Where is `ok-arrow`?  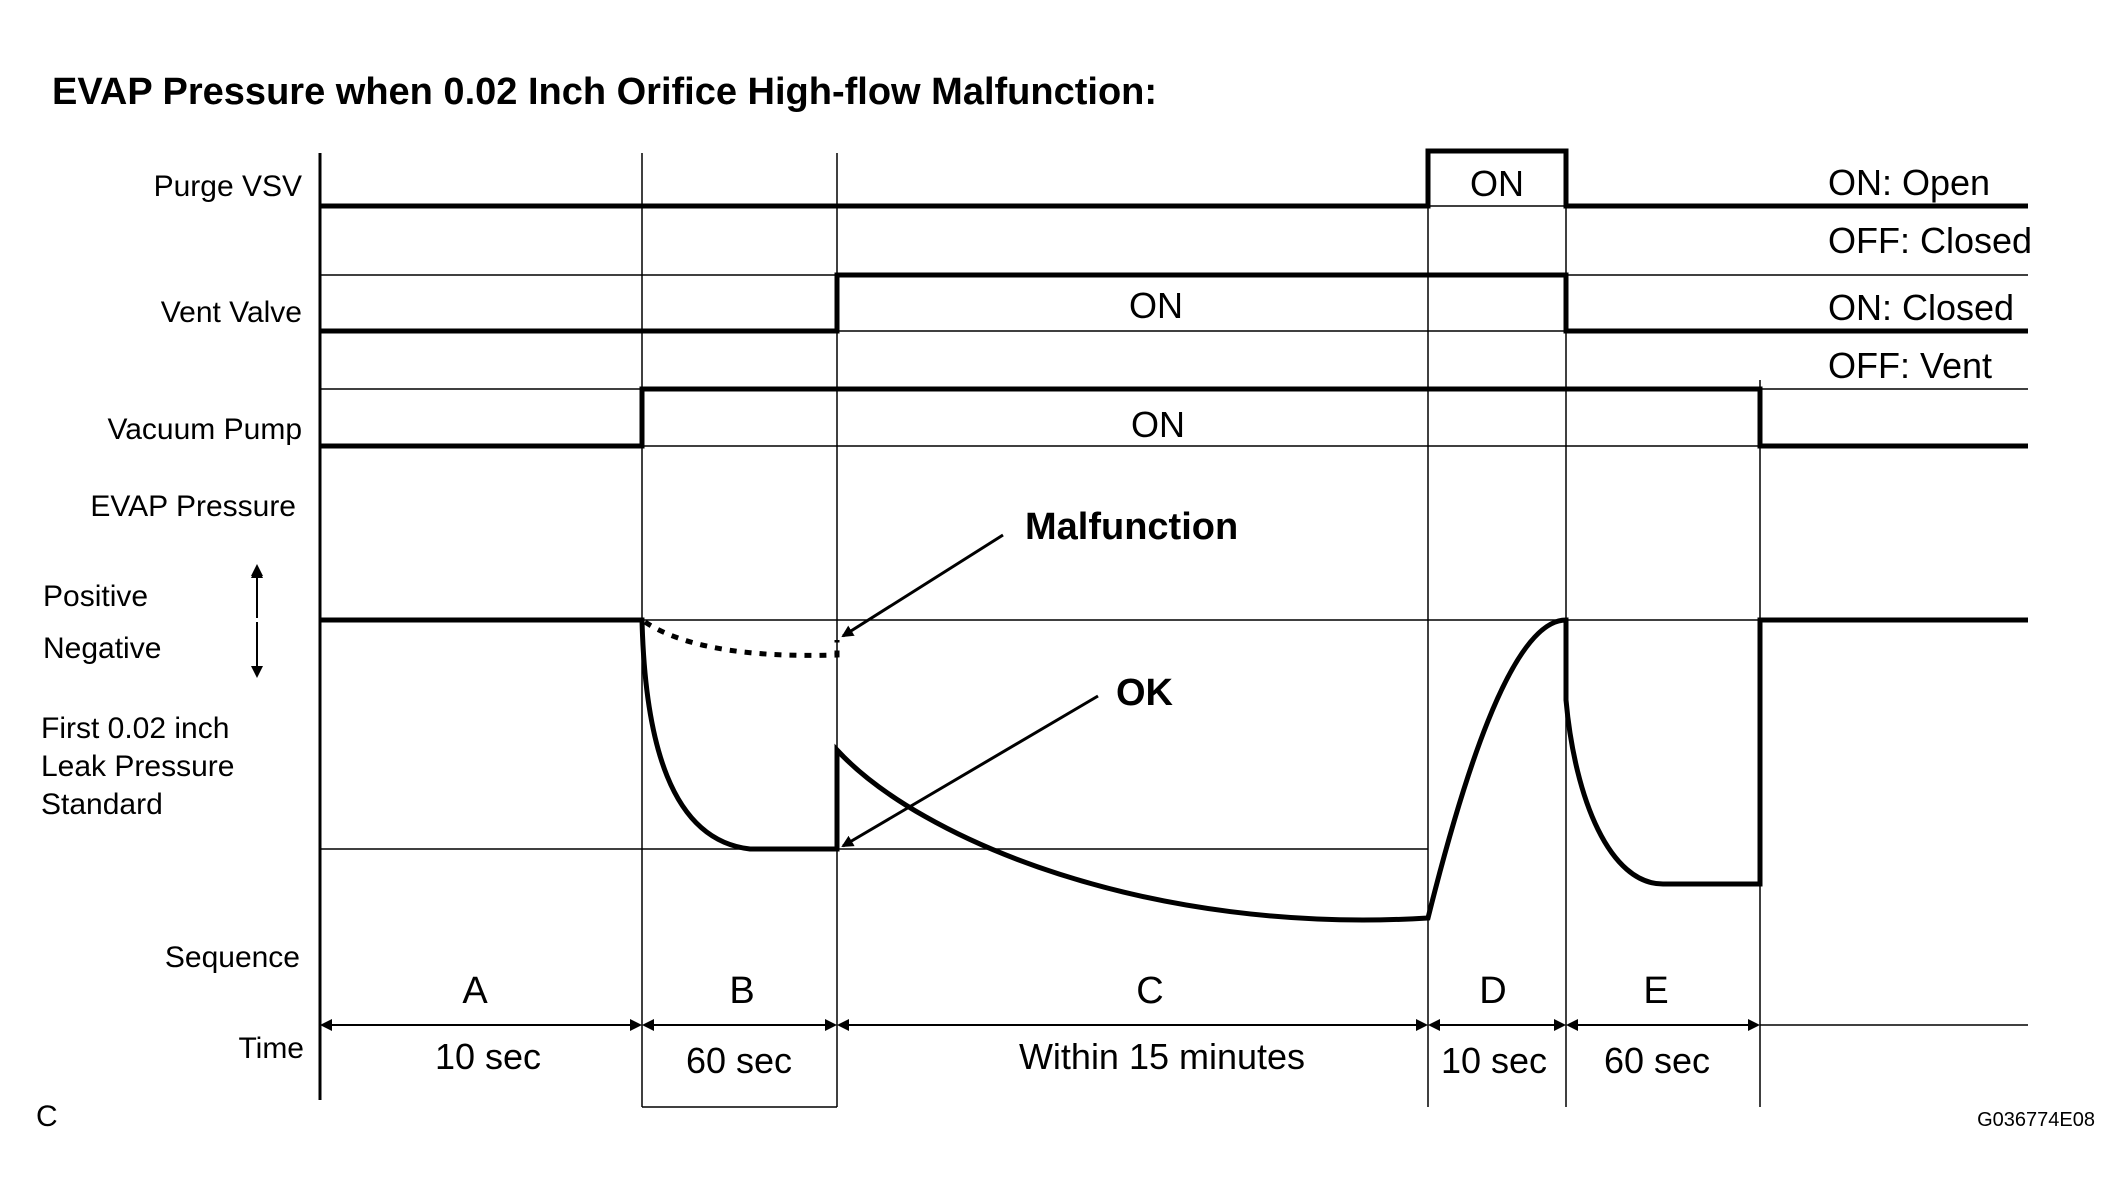 ok-arrow is located at coordinates (970, 771).